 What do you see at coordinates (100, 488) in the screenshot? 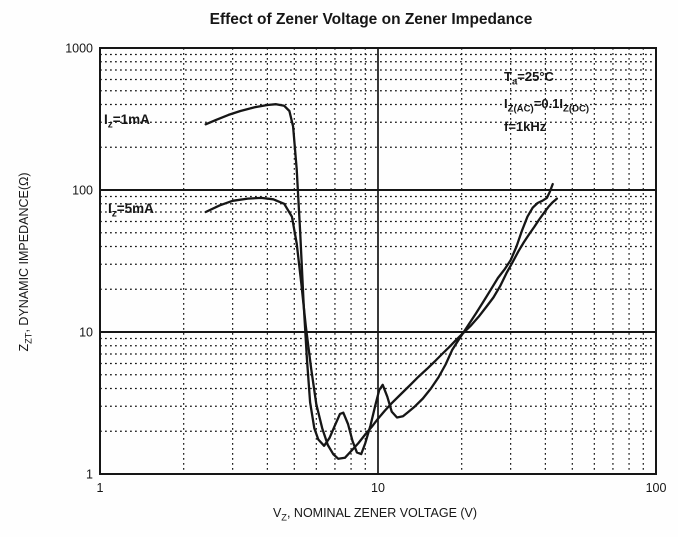
I see `x-tick-label: 1` at bounding box center [100, 488].